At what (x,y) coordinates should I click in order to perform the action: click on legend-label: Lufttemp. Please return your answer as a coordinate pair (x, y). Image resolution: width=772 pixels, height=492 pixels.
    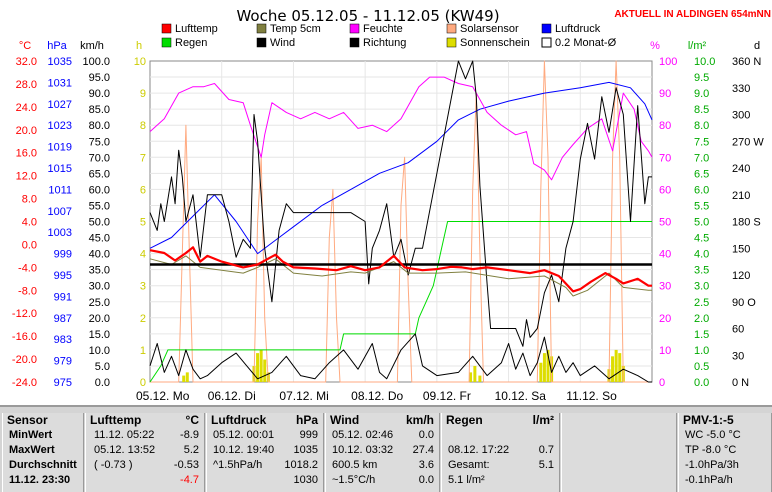
    Looking at the image, I should click on (196, 29).